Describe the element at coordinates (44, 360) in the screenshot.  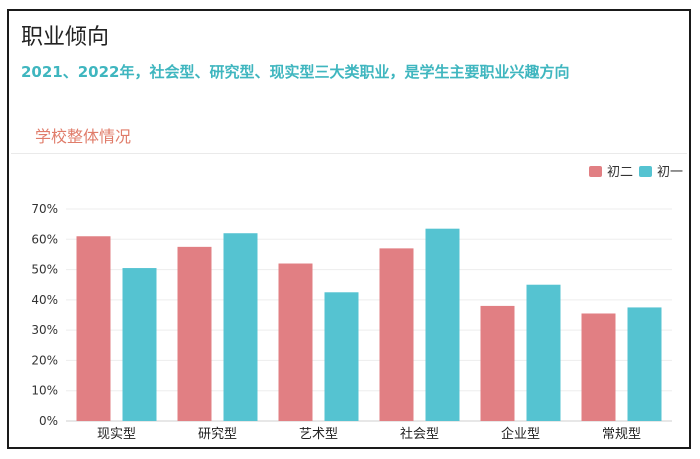
I see `y-tick-label: 20%` at that location.